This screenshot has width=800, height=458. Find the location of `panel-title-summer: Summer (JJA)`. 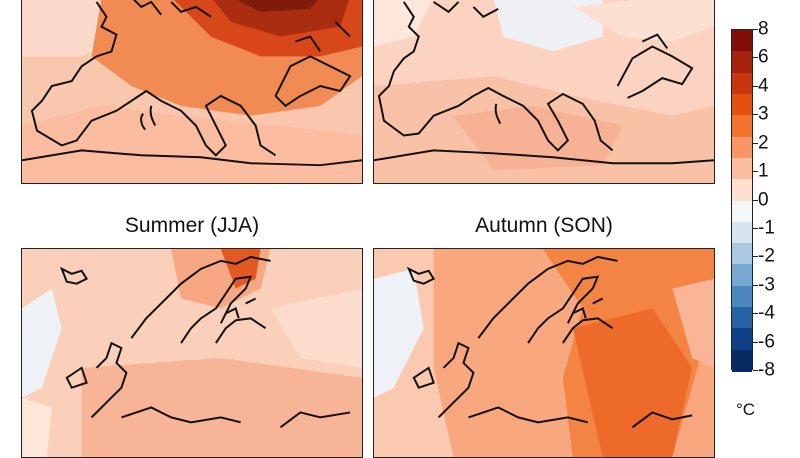

panel-title-summer: Summer (JJA) is located at coordinates (192, 225).